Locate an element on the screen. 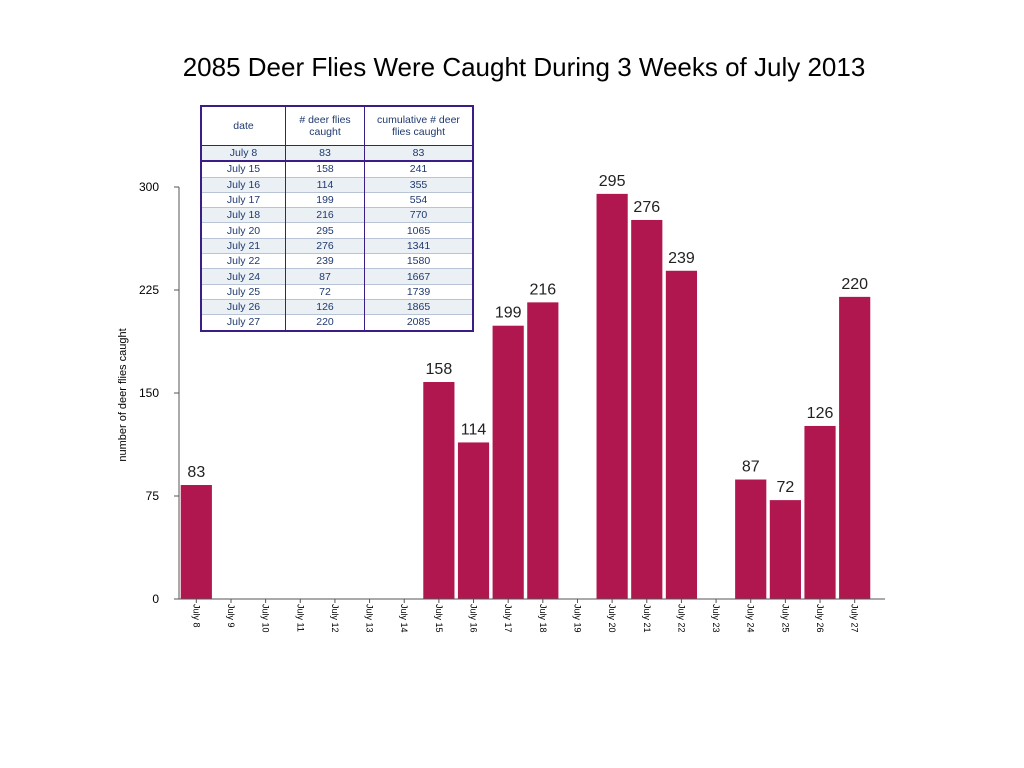 This screenshot has height=768, width=1024. table-header-caught: # deer flies caught is located at coordinates (325, 126).